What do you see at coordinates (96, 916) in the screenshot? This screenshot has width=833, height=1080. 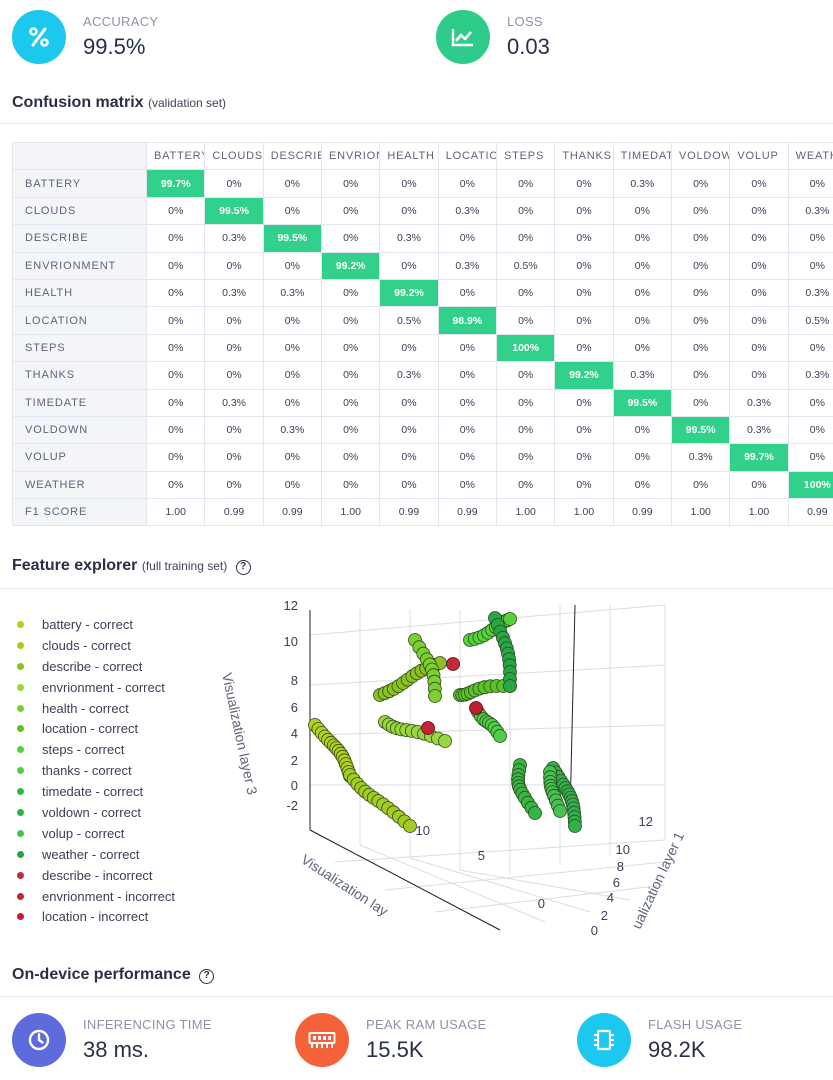 I see `legend-item: location - incorrect` at bounding box center [96, 916].